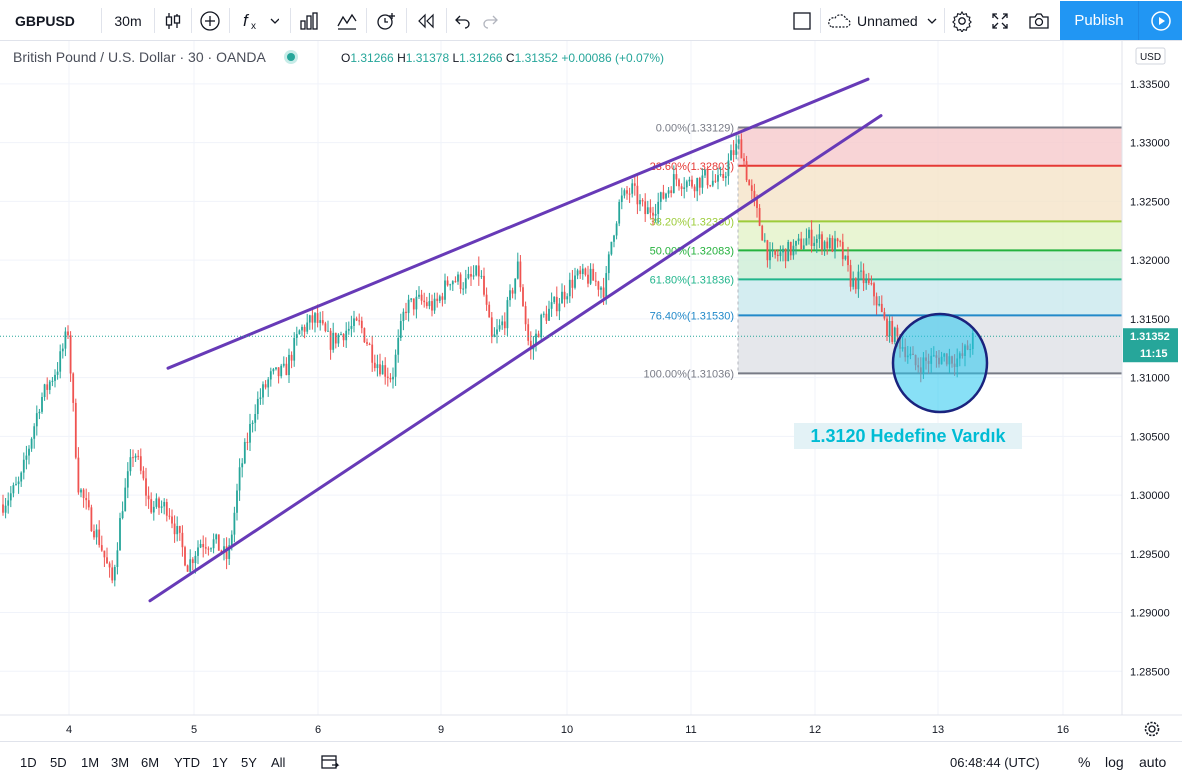 The width and height of the screenshot is (1182, 782). What do you see at coordinates (613, 58) in the screenshot?
I see `change-value: +0.00086 (+0.07%)` at bounding box center [613, 58].